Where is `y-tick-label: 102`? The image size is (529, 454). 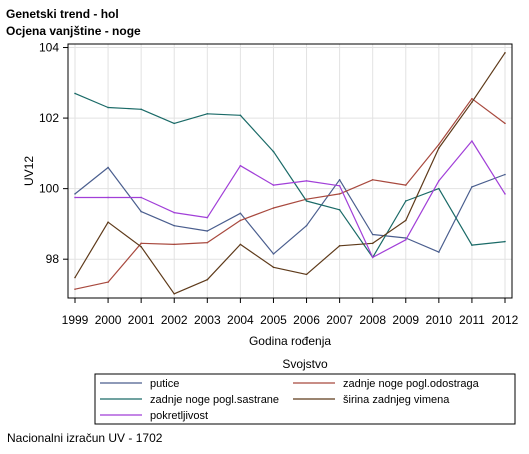
y-tick-label: 102 is located at coordinates (49, 118).